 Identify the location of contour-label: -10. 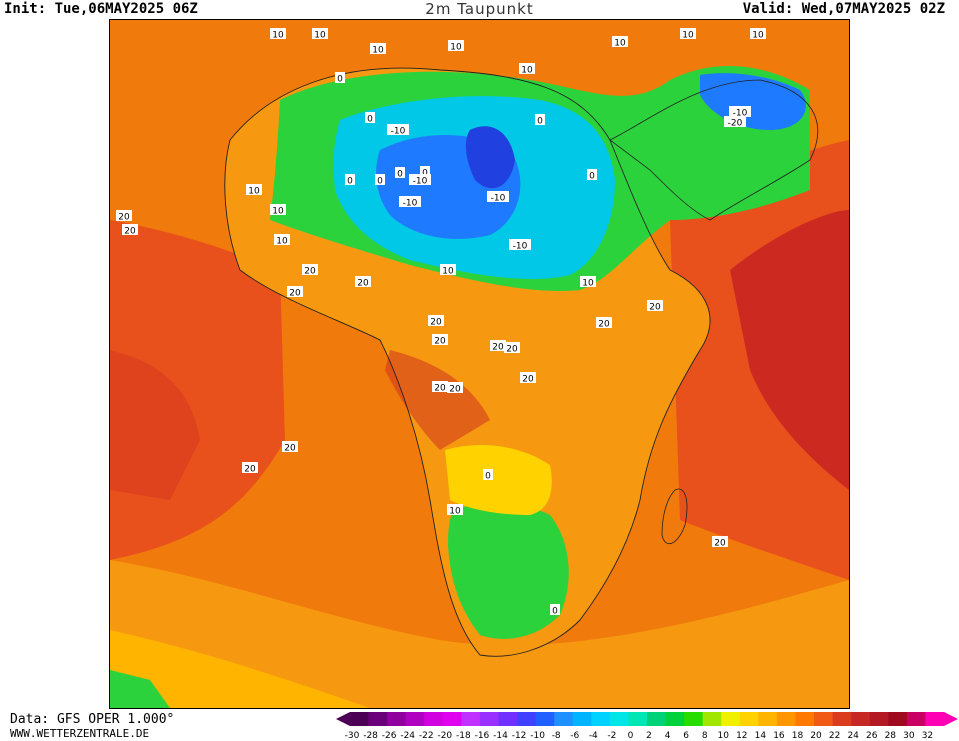
(398, 132).